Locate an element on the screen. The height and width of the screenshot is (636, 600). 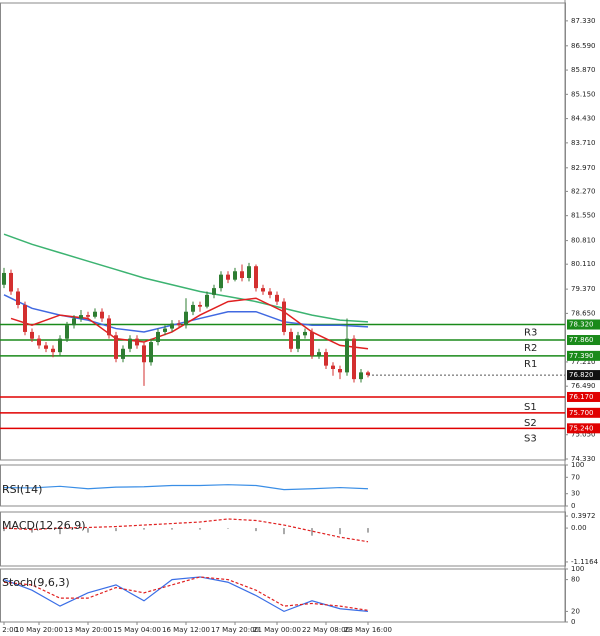
y-tick-label: 80.110 is located at coordinates (583, 264).